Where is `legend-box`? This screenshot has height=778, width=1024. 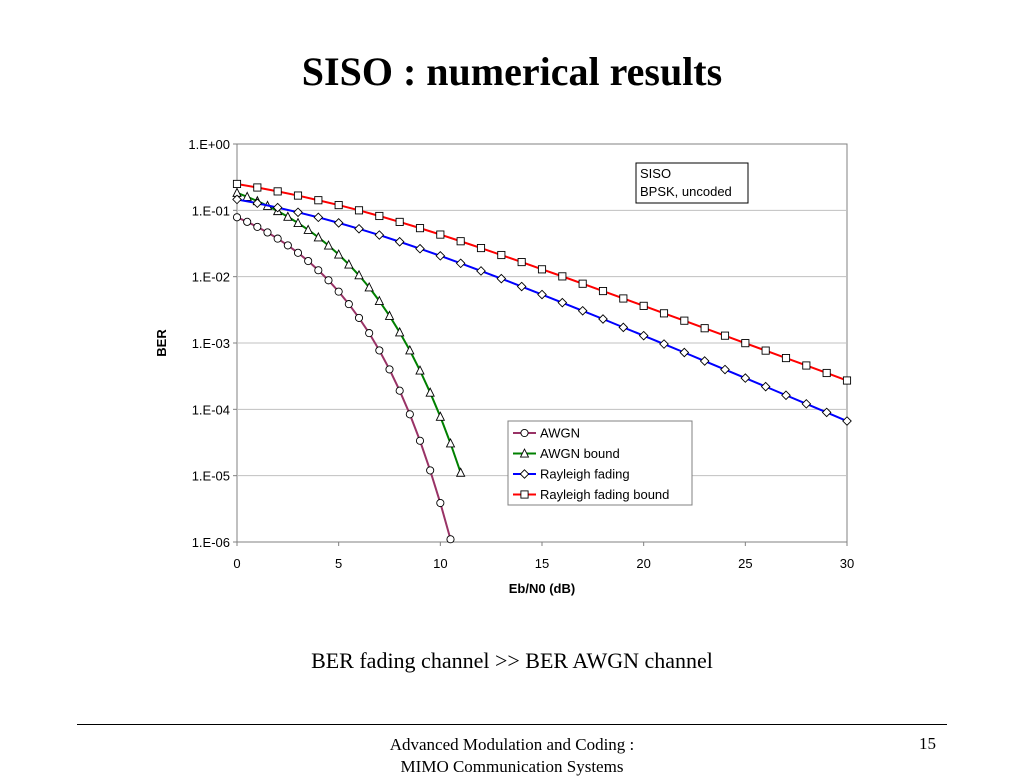 legend-box is located at coordinates (600, 463).